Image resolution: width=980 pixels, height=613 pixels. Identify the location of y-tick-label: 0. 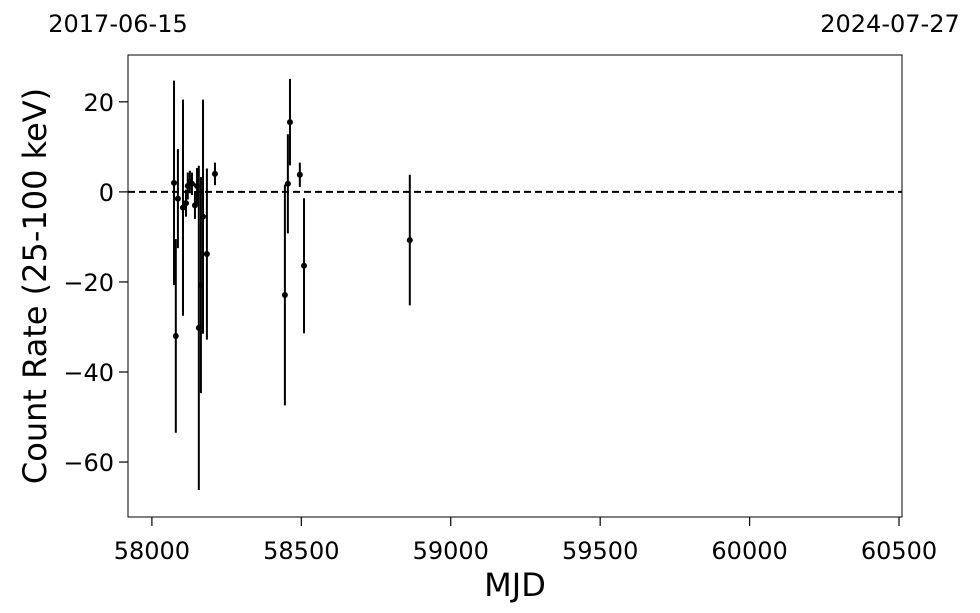
(106, 193).